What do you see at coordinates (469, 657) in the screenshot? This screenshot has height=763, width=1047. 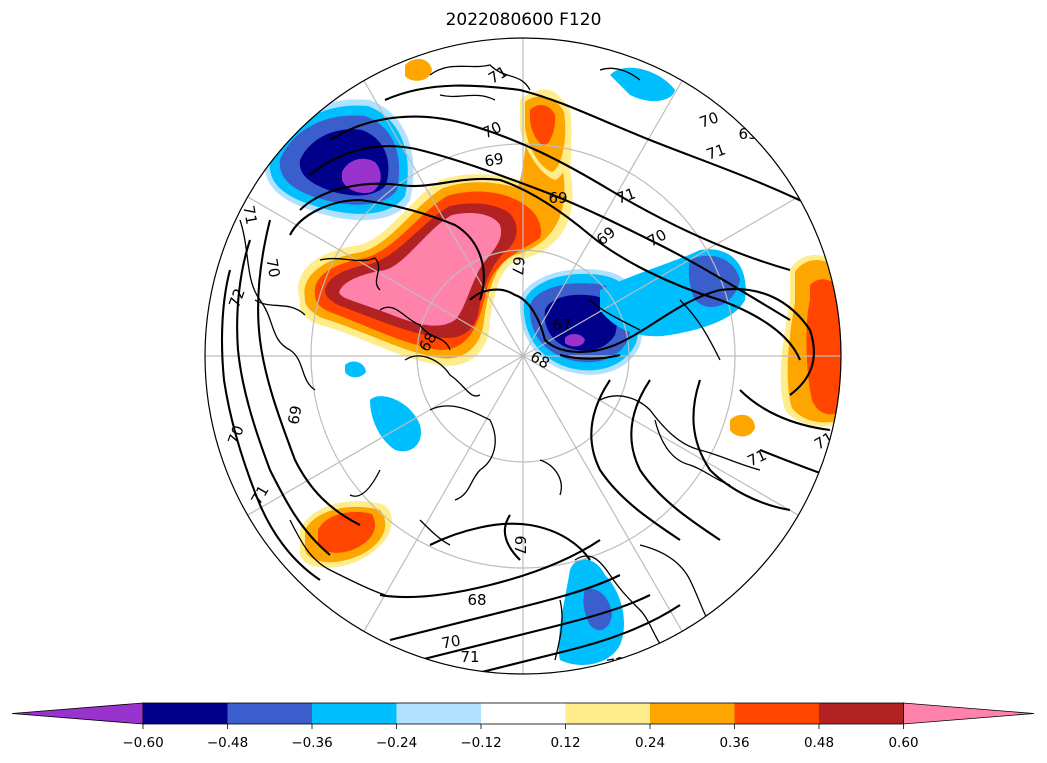 I see `contour-label-c71-bot: 71` at bounding box center [469, 657].